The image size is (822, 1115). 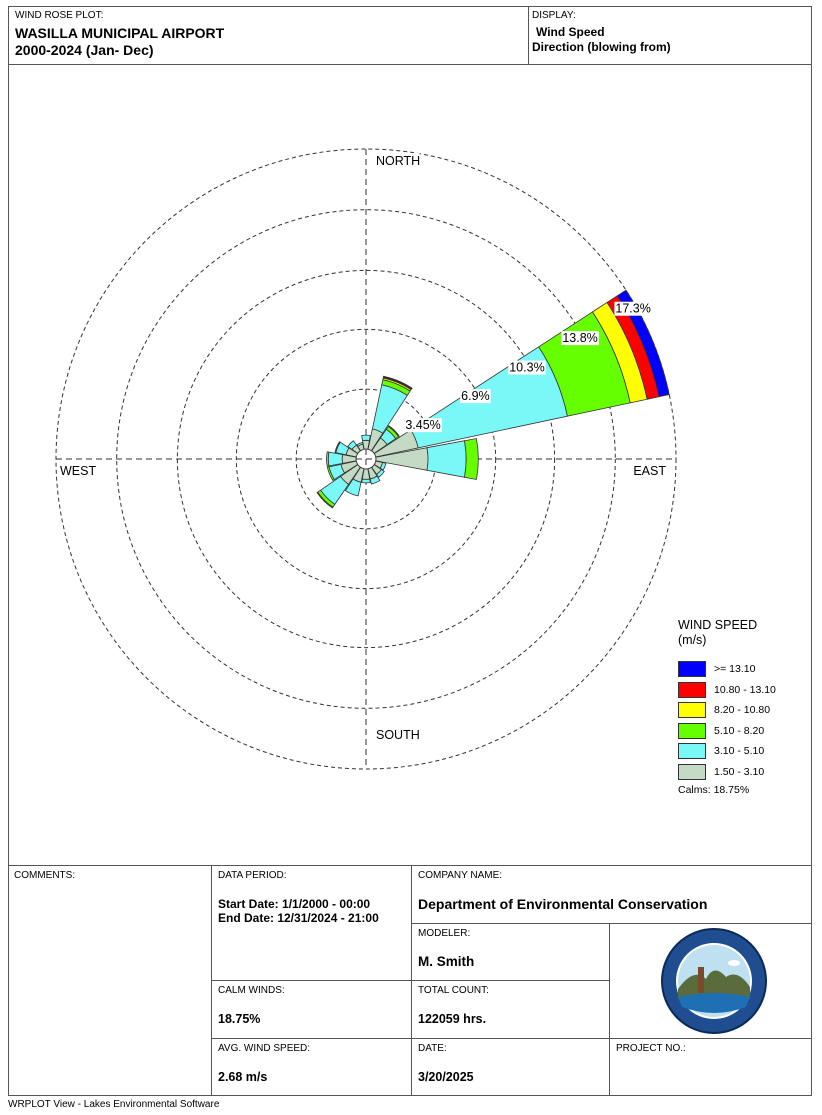 I want to click on label-east: EAST, so click(x=649, y=471).